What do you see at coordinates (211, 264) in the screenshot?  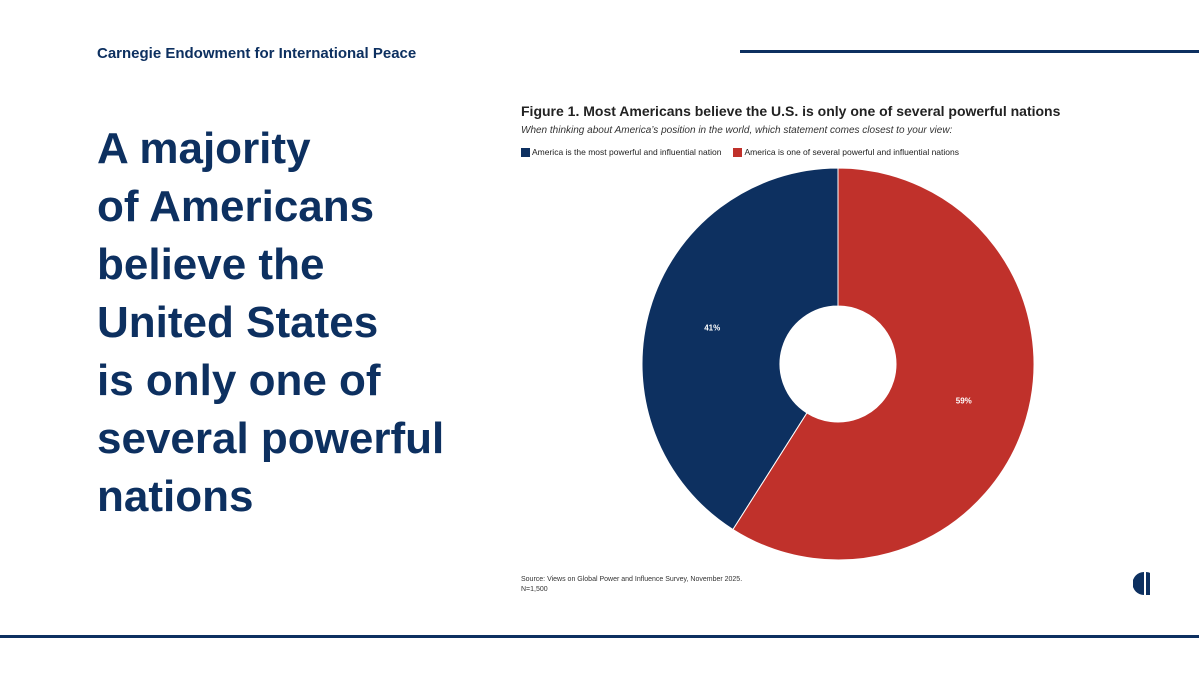 I see `headline-line: believe the` at bounding box center [211, 264].